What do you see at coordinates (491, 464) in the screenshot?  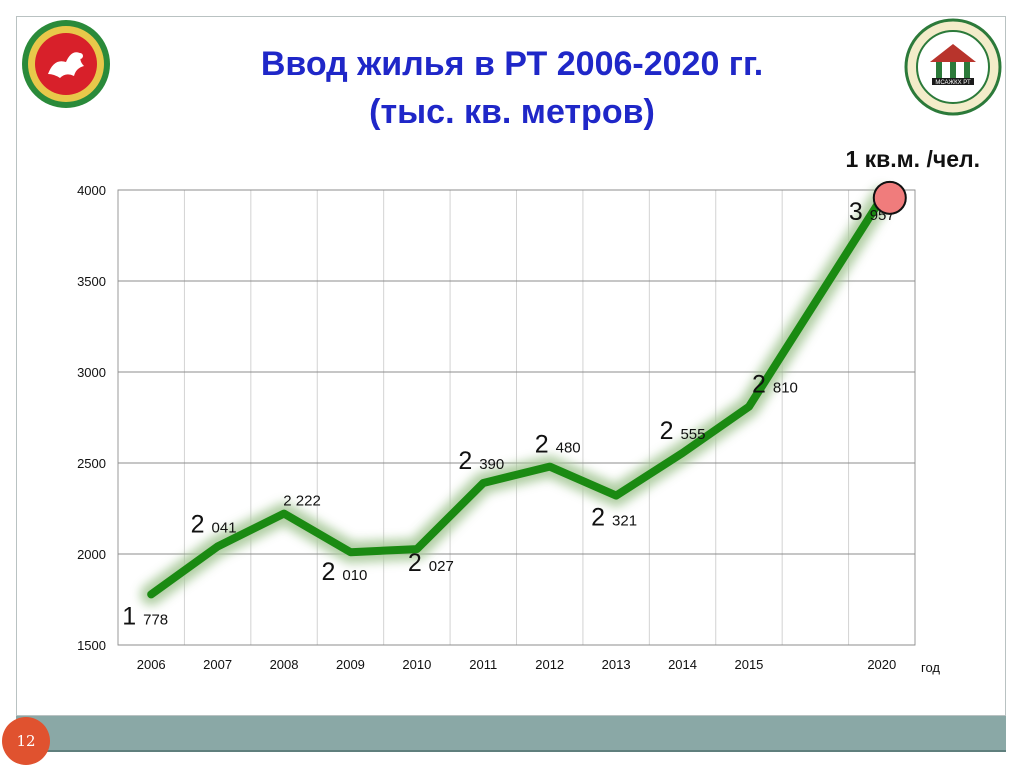 I see `data-label-small: 390` at bounding box center [491, 464].